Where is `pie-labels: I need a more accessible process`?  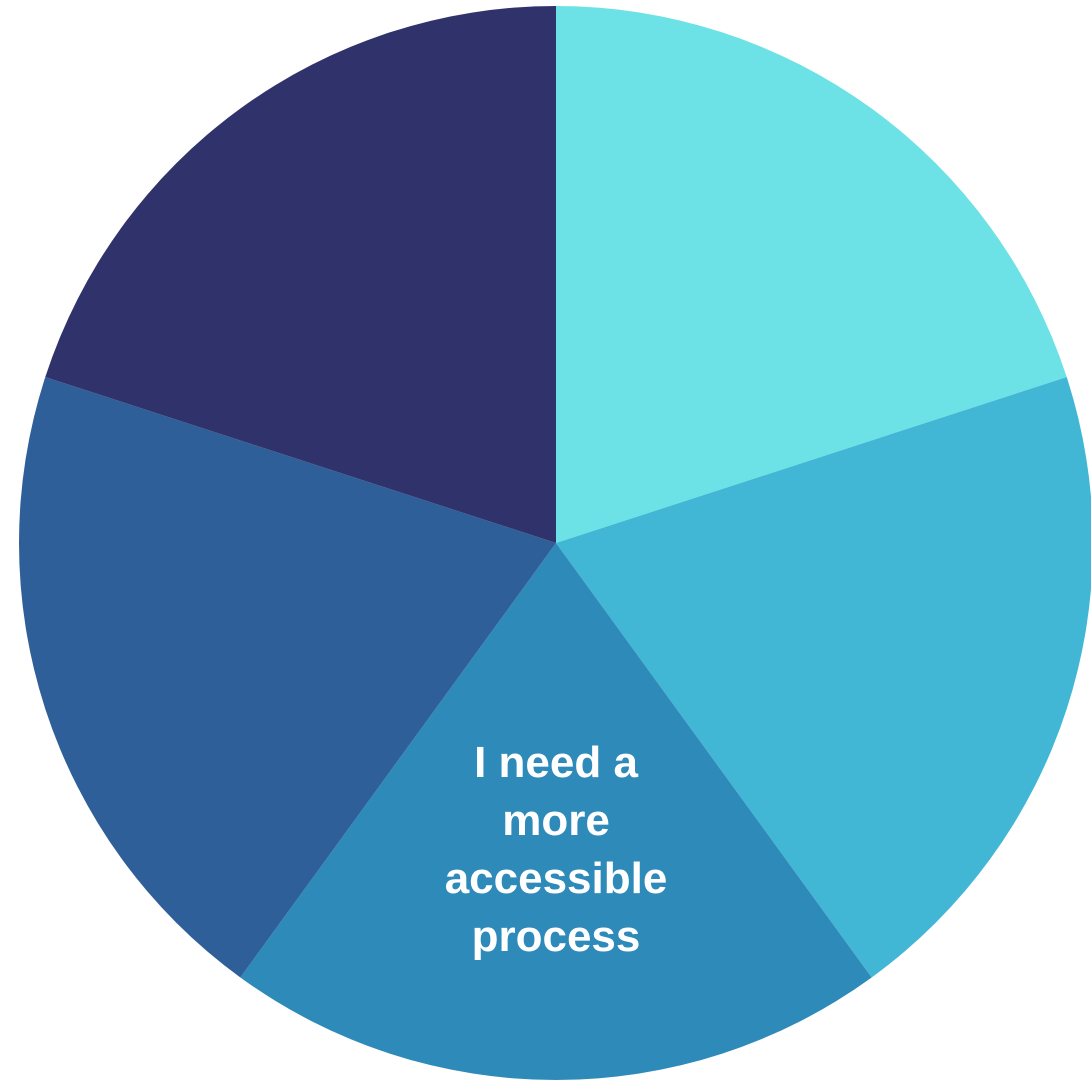 pie-labels: I need a more accessible process is located at coordinates (556, 849).